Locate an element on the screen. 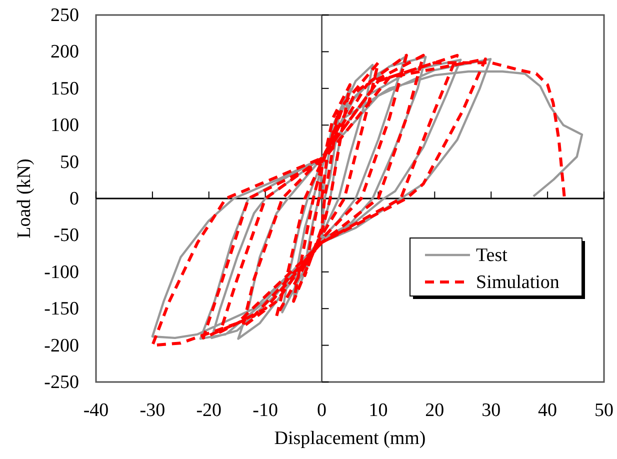 The width and height of the screenshot is (617, 459). x-tick-label: -20 is located at coordinates (209, 410).